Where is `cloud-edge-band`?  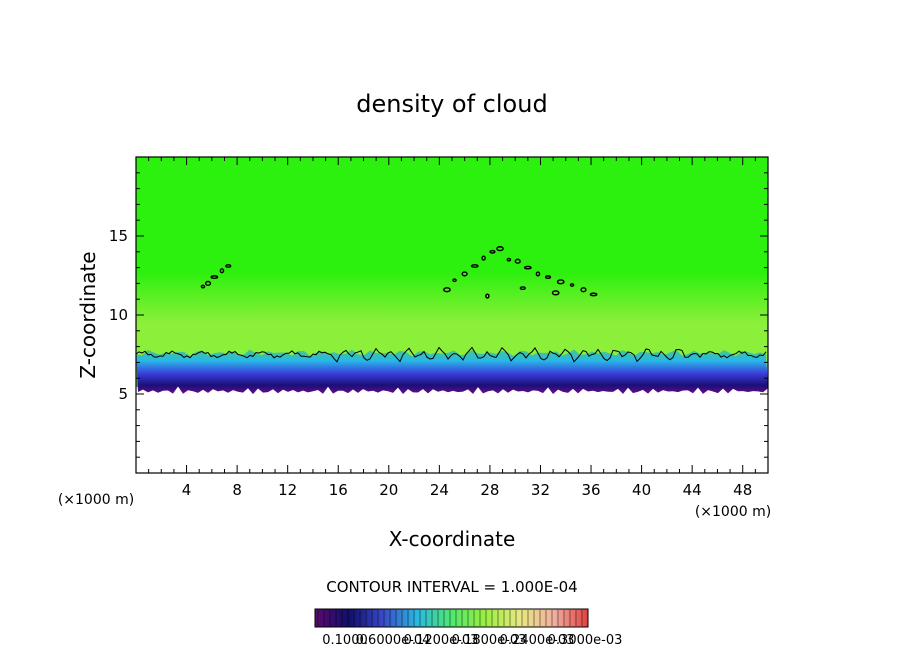
cloud-edge-band is located at coordinates (452, 372).